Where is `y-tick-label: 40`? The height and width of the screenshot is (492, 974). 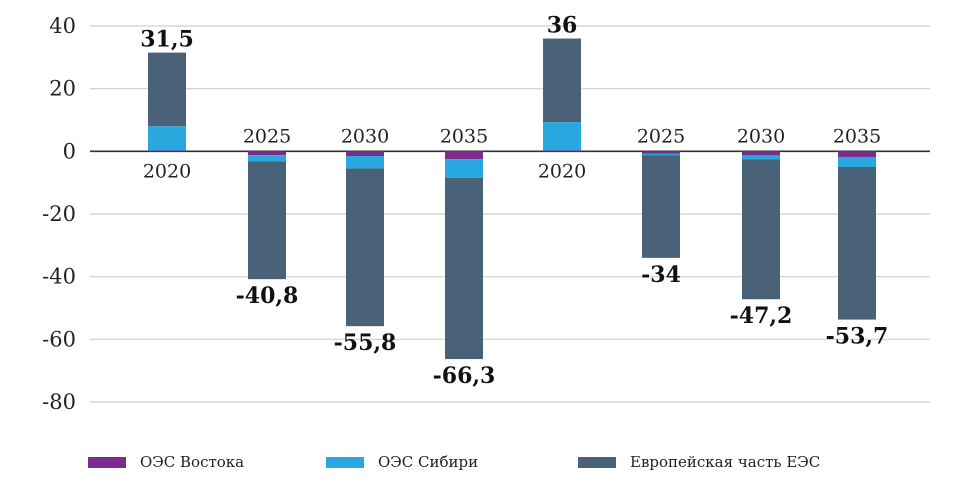 y-tick-label: 40 is located at coordinates (62, 26).